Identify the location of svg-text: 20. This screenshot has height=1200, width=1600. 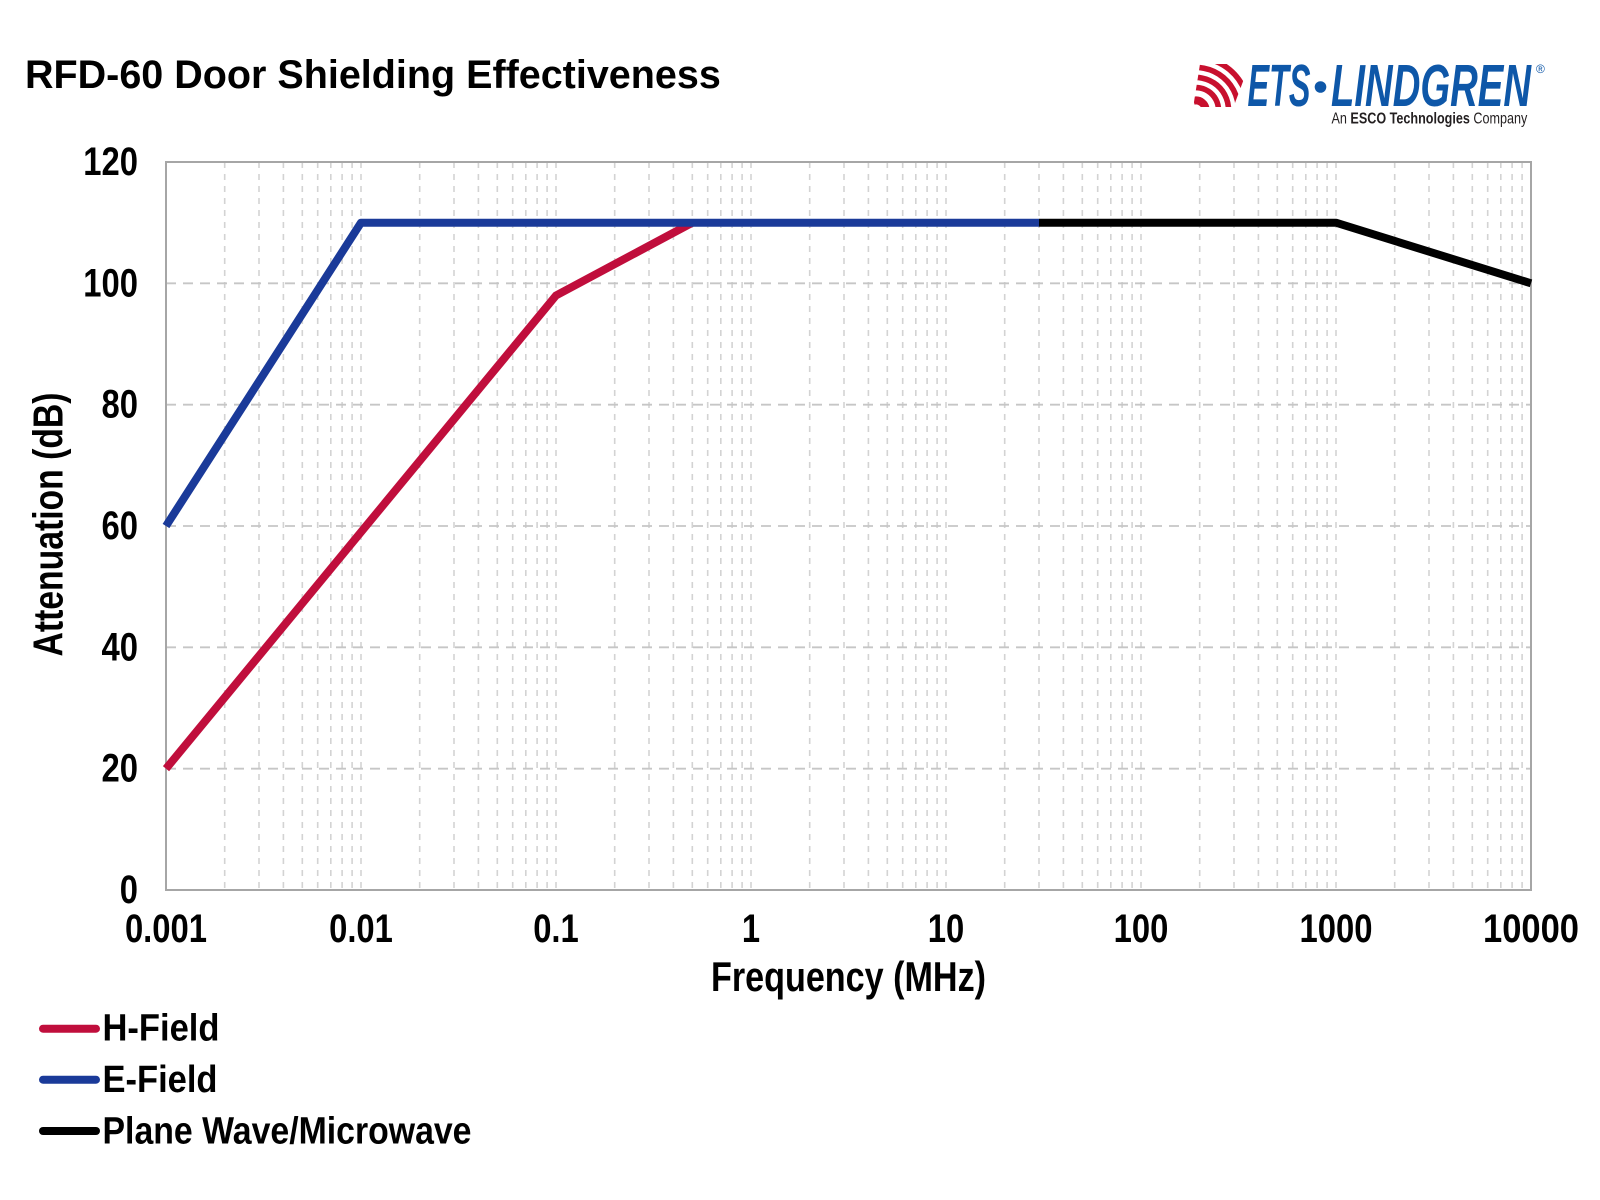
(120, 769).